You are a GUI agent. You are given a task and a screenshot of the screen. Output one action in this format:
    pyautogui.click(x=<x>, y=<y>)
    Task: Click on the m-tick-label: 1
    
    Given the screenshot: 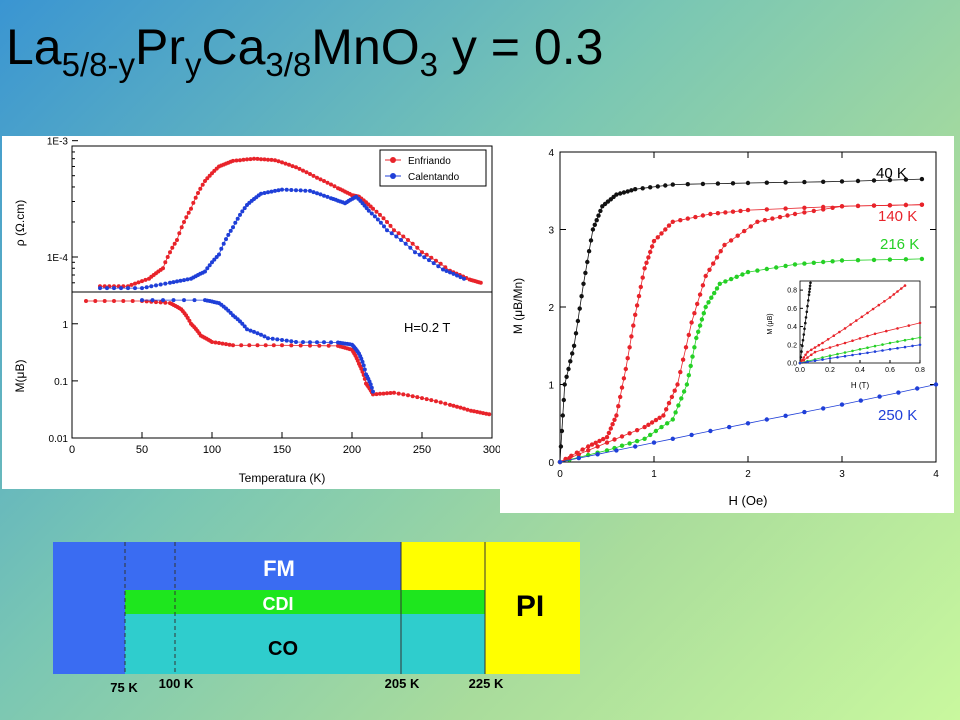 What is the action you would take?
    pyautogui.click(x=551, y=386)
    